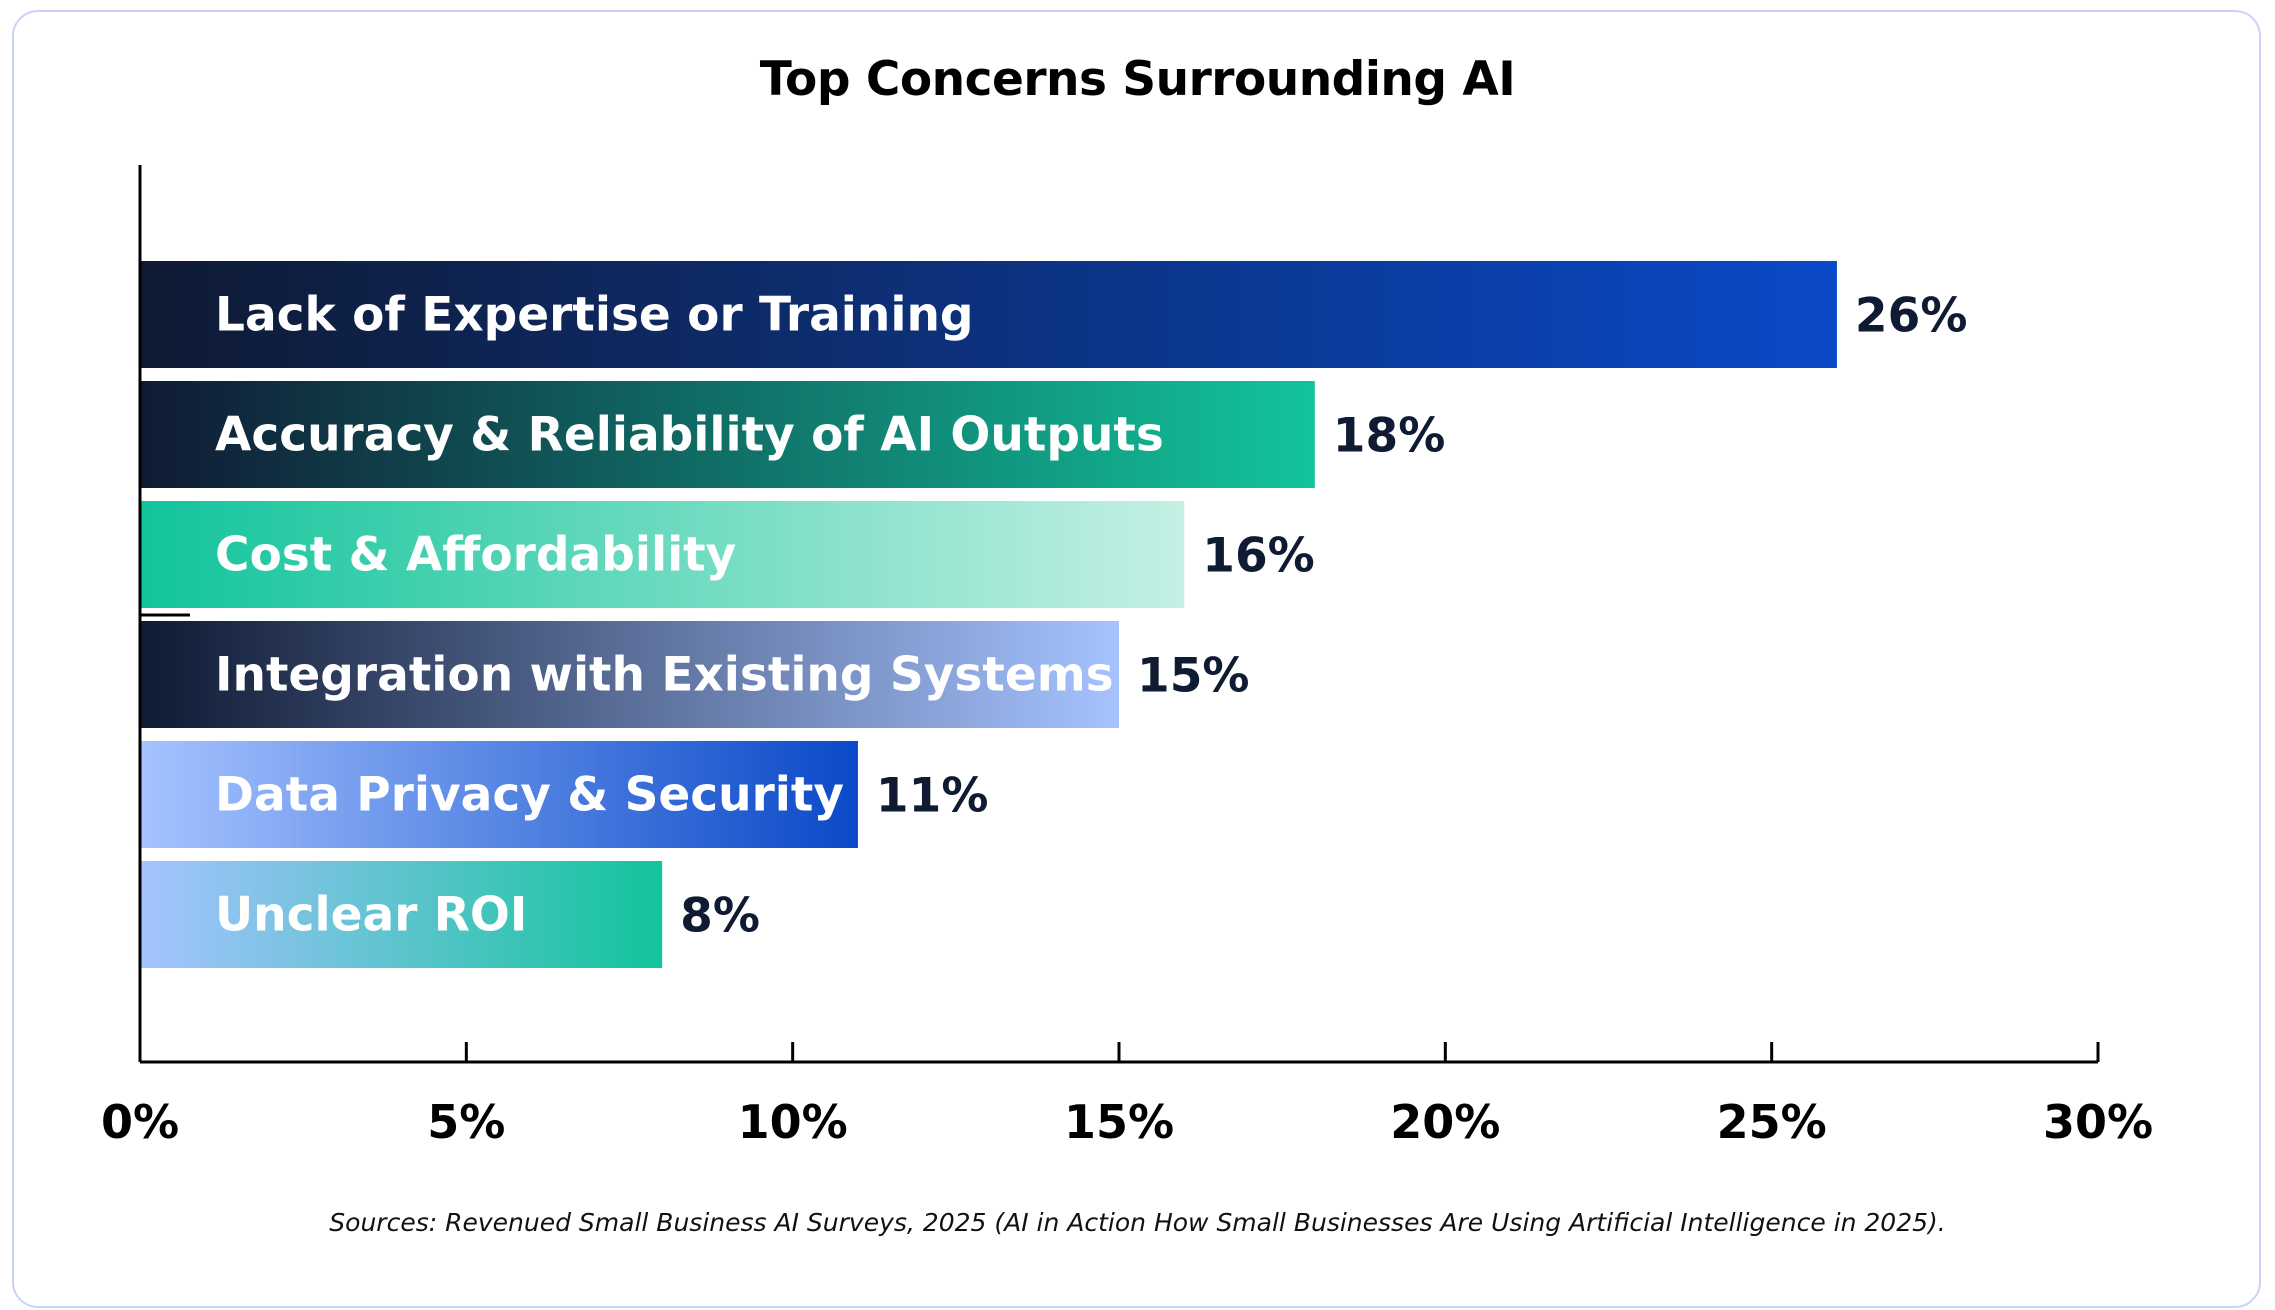 Image resolution: width=2275 pixels, height=1310 pixels. I want to click on bar-category-label: Data Privacy & Security, so click(529, 795).